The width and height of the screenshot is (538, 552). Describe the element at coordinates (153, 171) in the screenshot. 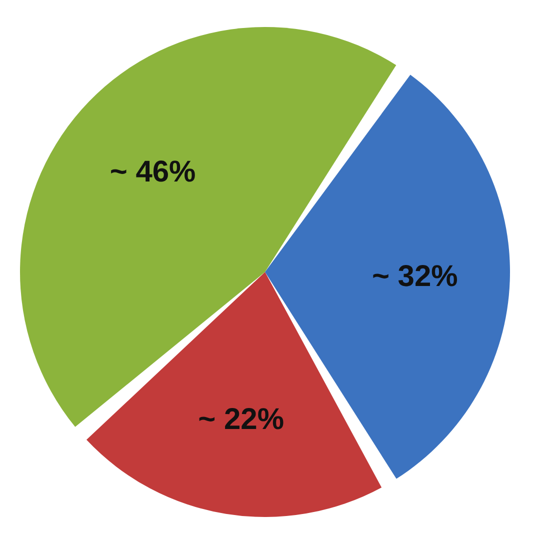

I see `data-label: ~ 46%` at that location.